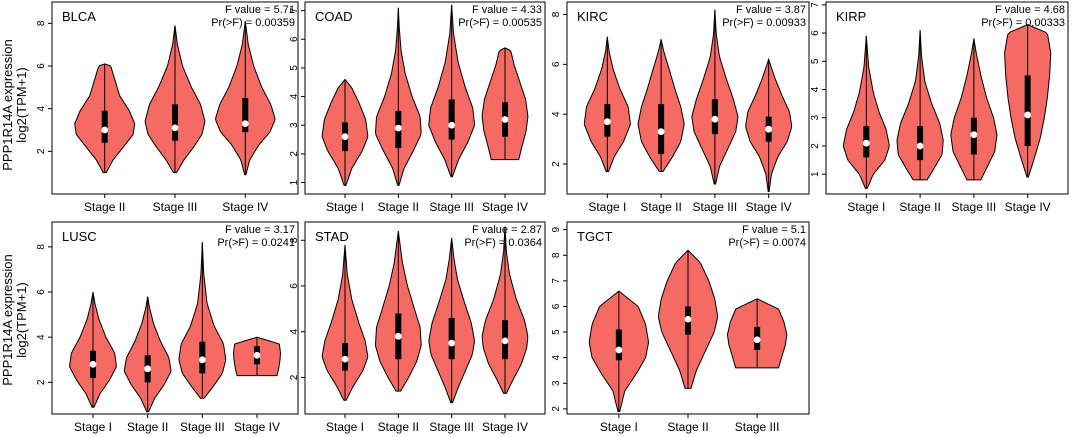 This screenshot has height=437, width=1072. Describe the element at coordinates (592, 16) in the screenshot. I see `panel-title: KIRC` at that location.